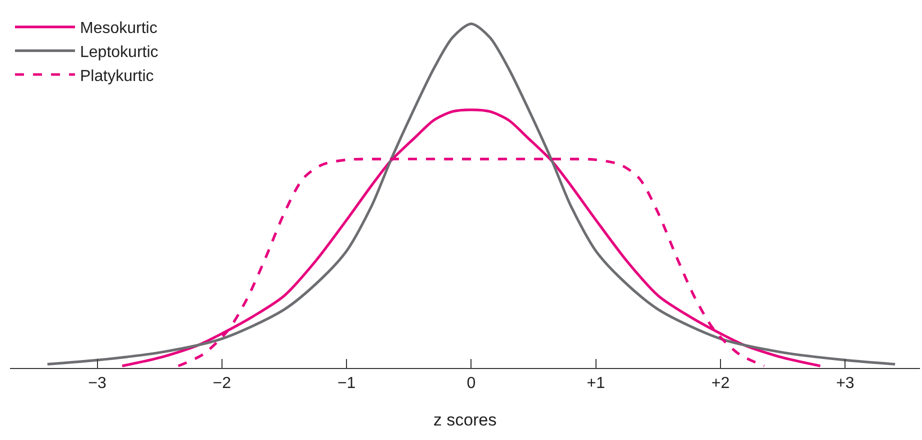 This screenshot has width=922, height=440. I want to click on legend-label: Mesokurtic, so click(119, 29).